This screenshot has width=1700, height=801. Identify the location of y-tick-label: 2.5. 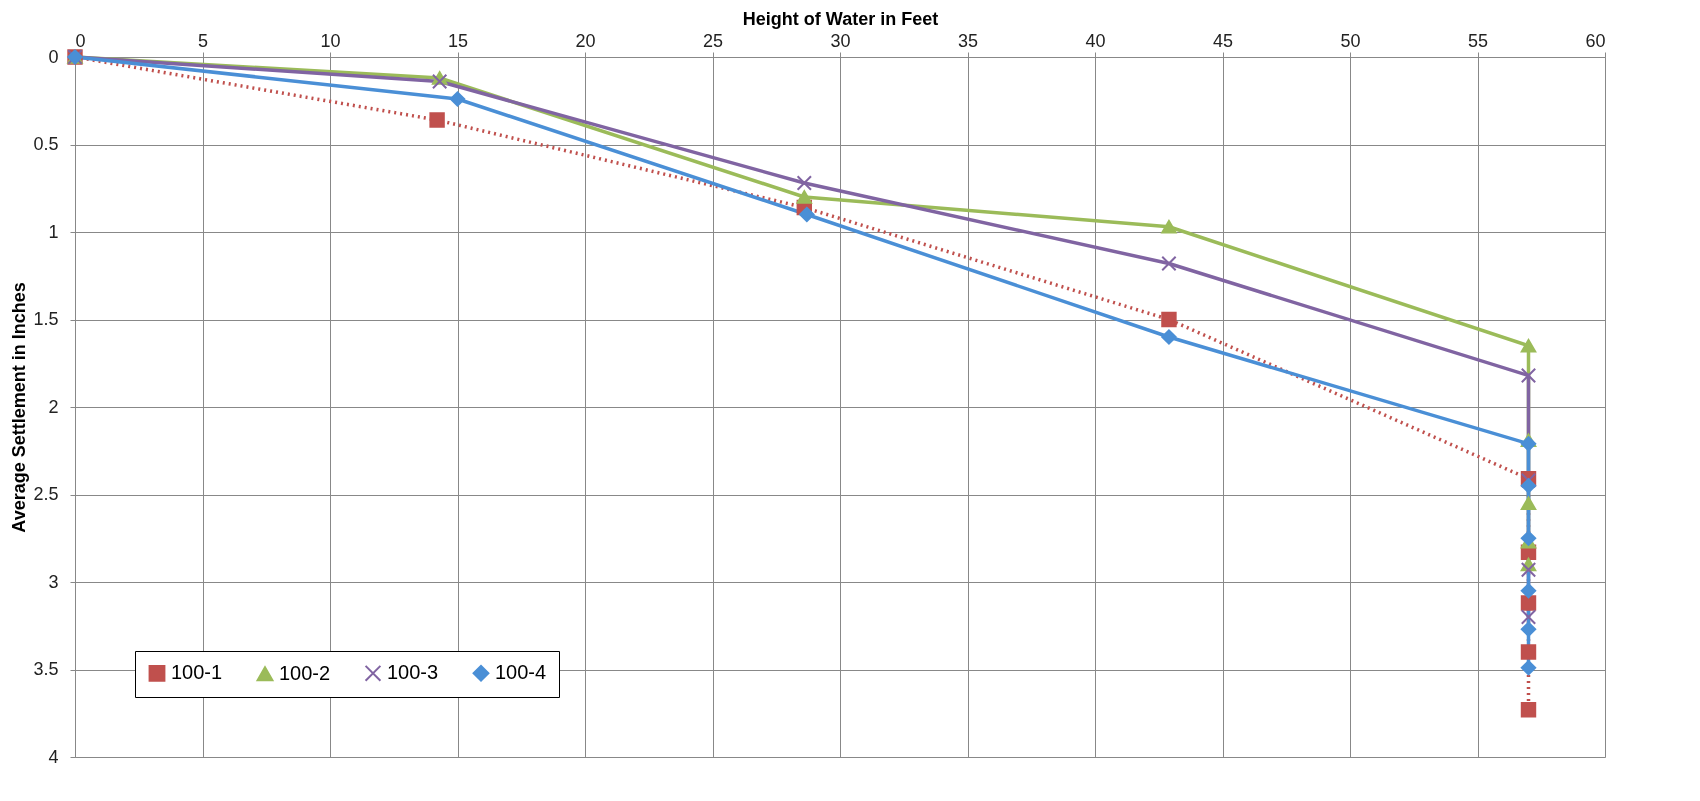
(46, 494).